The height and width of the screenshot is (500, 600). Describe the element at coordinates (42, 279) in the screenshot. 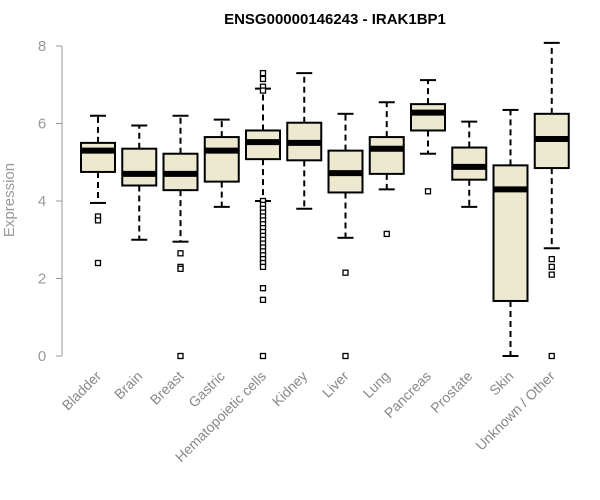

I see `y-tick-label: 2` at that location.